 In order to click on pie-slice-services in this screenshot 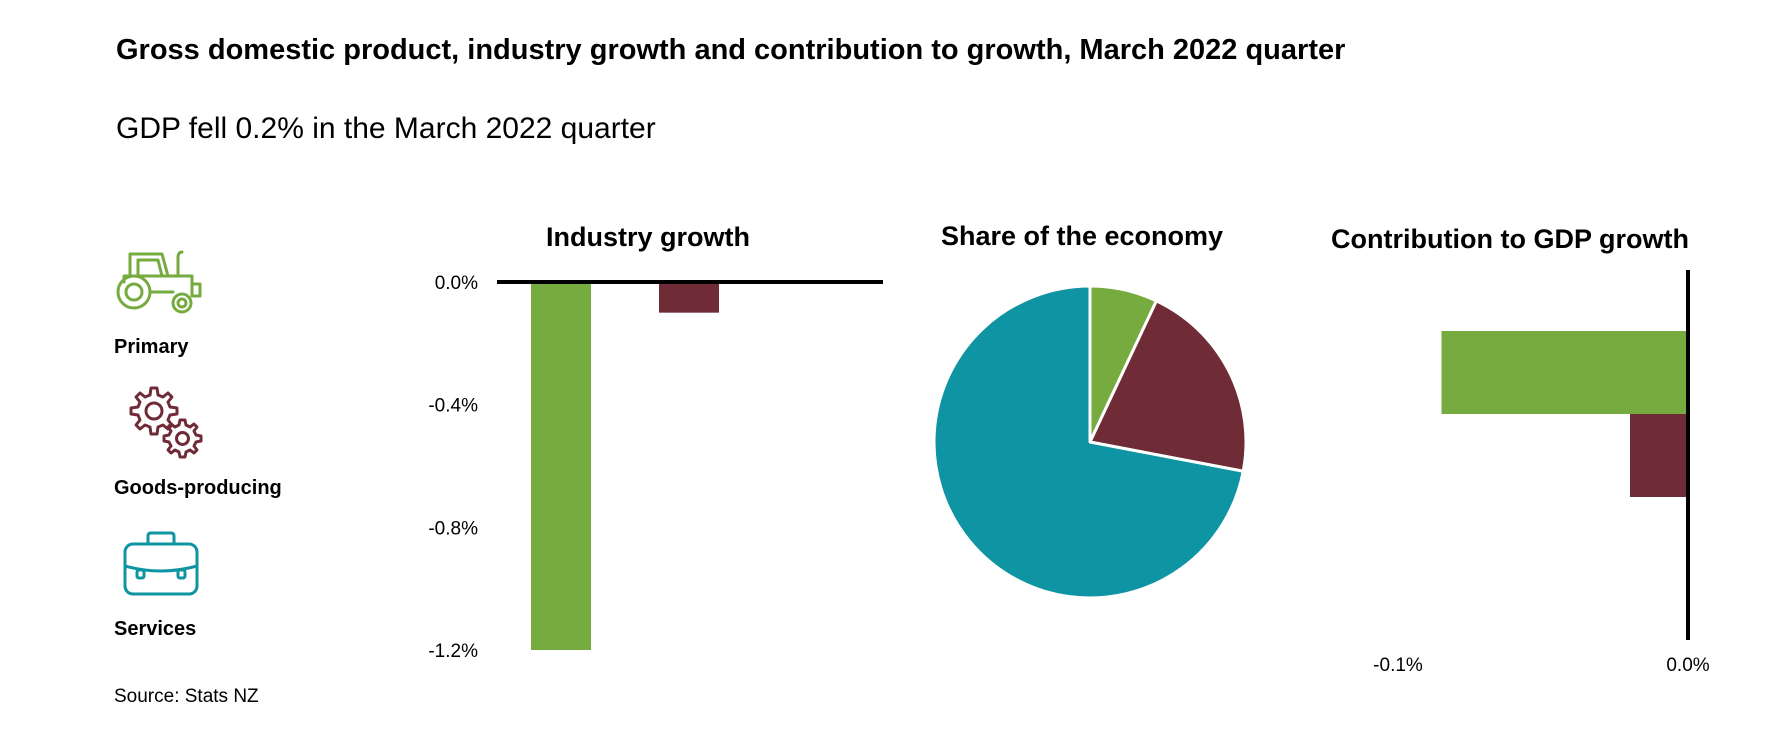, I will do `click(1088, 442)`.